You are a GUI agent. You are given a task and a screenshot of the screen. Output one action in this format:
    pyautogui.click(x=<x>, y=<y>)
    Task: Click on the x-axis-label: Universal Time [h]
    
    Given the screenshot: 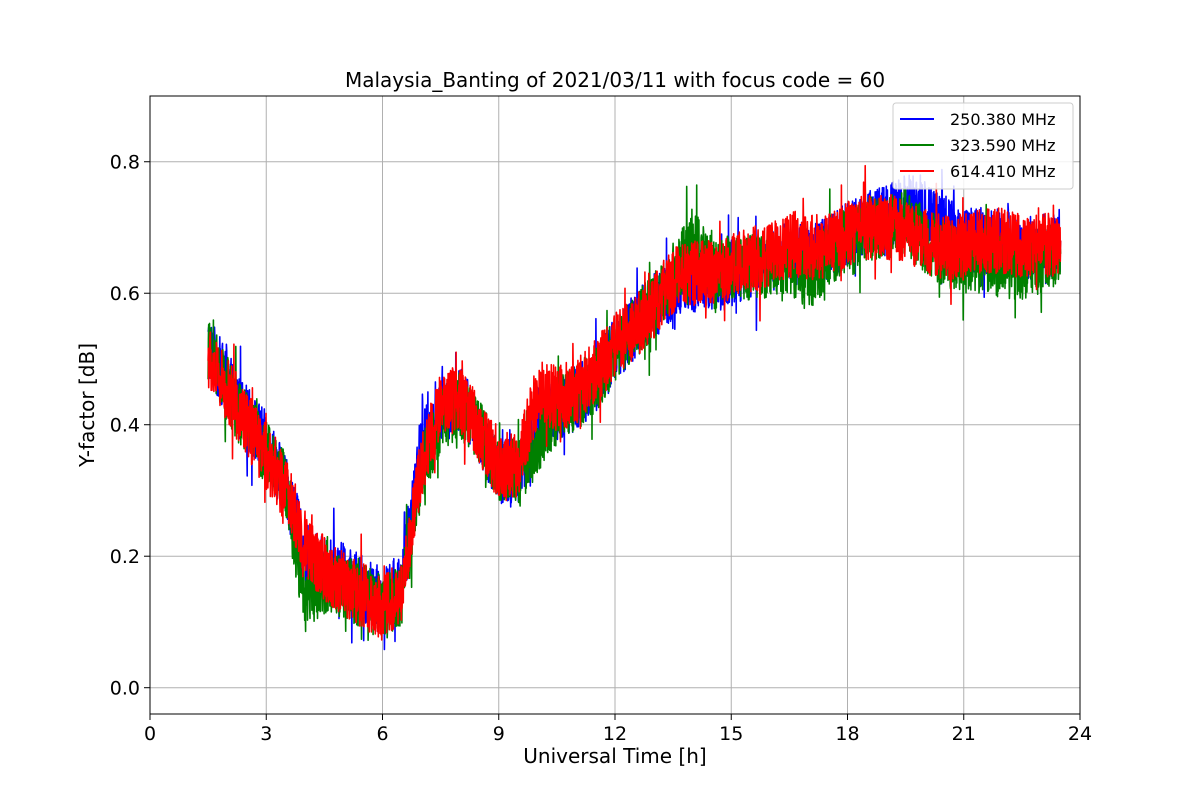 What is the action you would take?
    pyautogui.click(x=614, y=756)
    